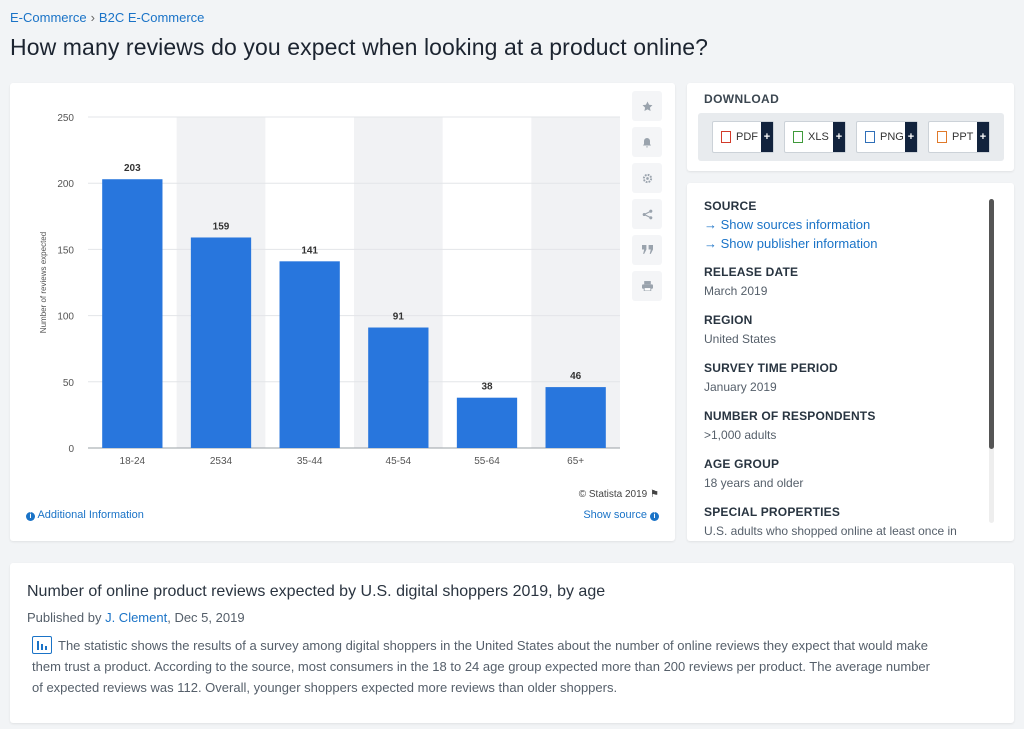  I want to click on chart-tools, so click(647, 199).